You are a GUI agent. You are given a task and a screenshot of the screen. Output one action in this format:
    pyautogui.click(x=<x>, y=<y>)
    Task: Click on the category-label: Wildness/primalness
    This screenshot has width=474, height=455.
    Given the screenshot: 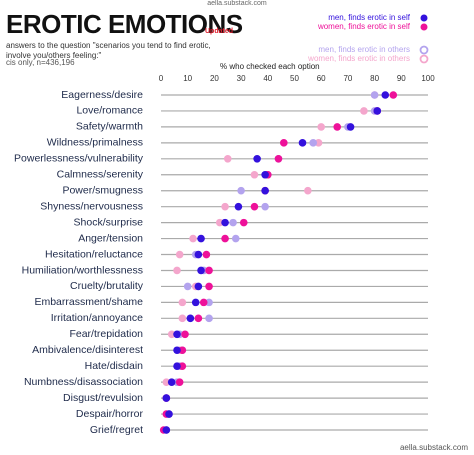 What is the action you would take?
    pyautogui.click(x=95, y=143)
    